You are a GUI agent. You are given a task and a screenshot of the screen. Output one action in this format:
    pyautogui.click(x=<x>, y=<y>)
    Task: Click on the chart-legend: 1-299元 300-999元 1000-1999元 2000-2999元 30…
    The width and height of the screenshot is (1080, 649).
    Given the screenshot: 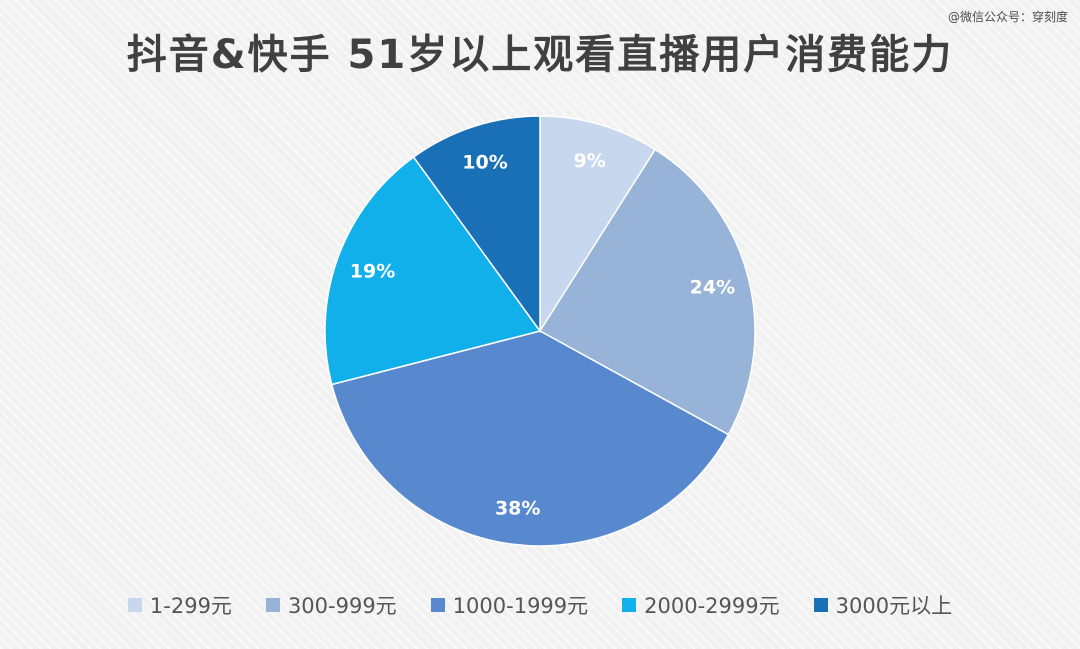 What is the action you would take?
    pyautogui.click(x=540, y=605)
    